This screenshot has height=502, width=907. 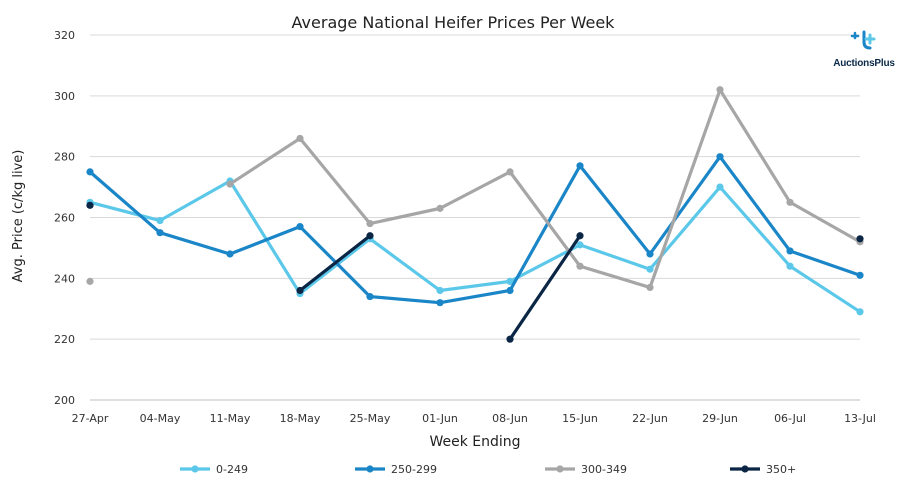 I want to click on y-tick-label: 280, so click(x=64, y=157).